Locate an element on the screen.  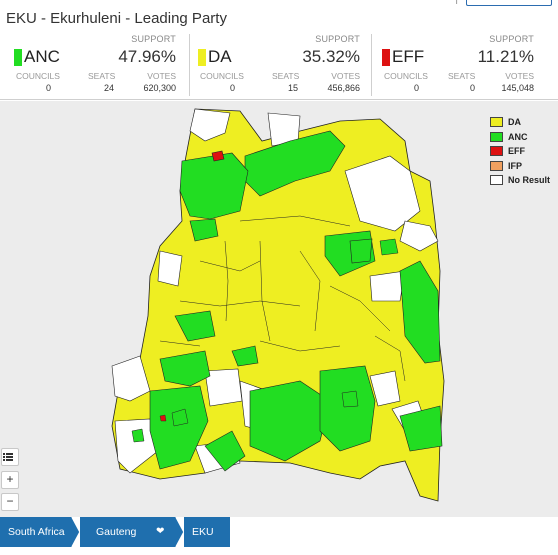
breadcrumb-item-eku: EKU is located at coordinates (207, 532).